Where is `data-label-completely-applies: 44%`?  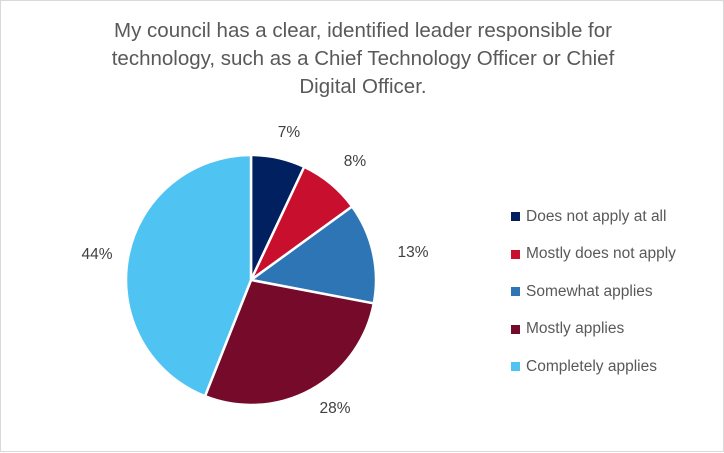
data-label-completely-applies: 44% is located at coordinates (96, 254).